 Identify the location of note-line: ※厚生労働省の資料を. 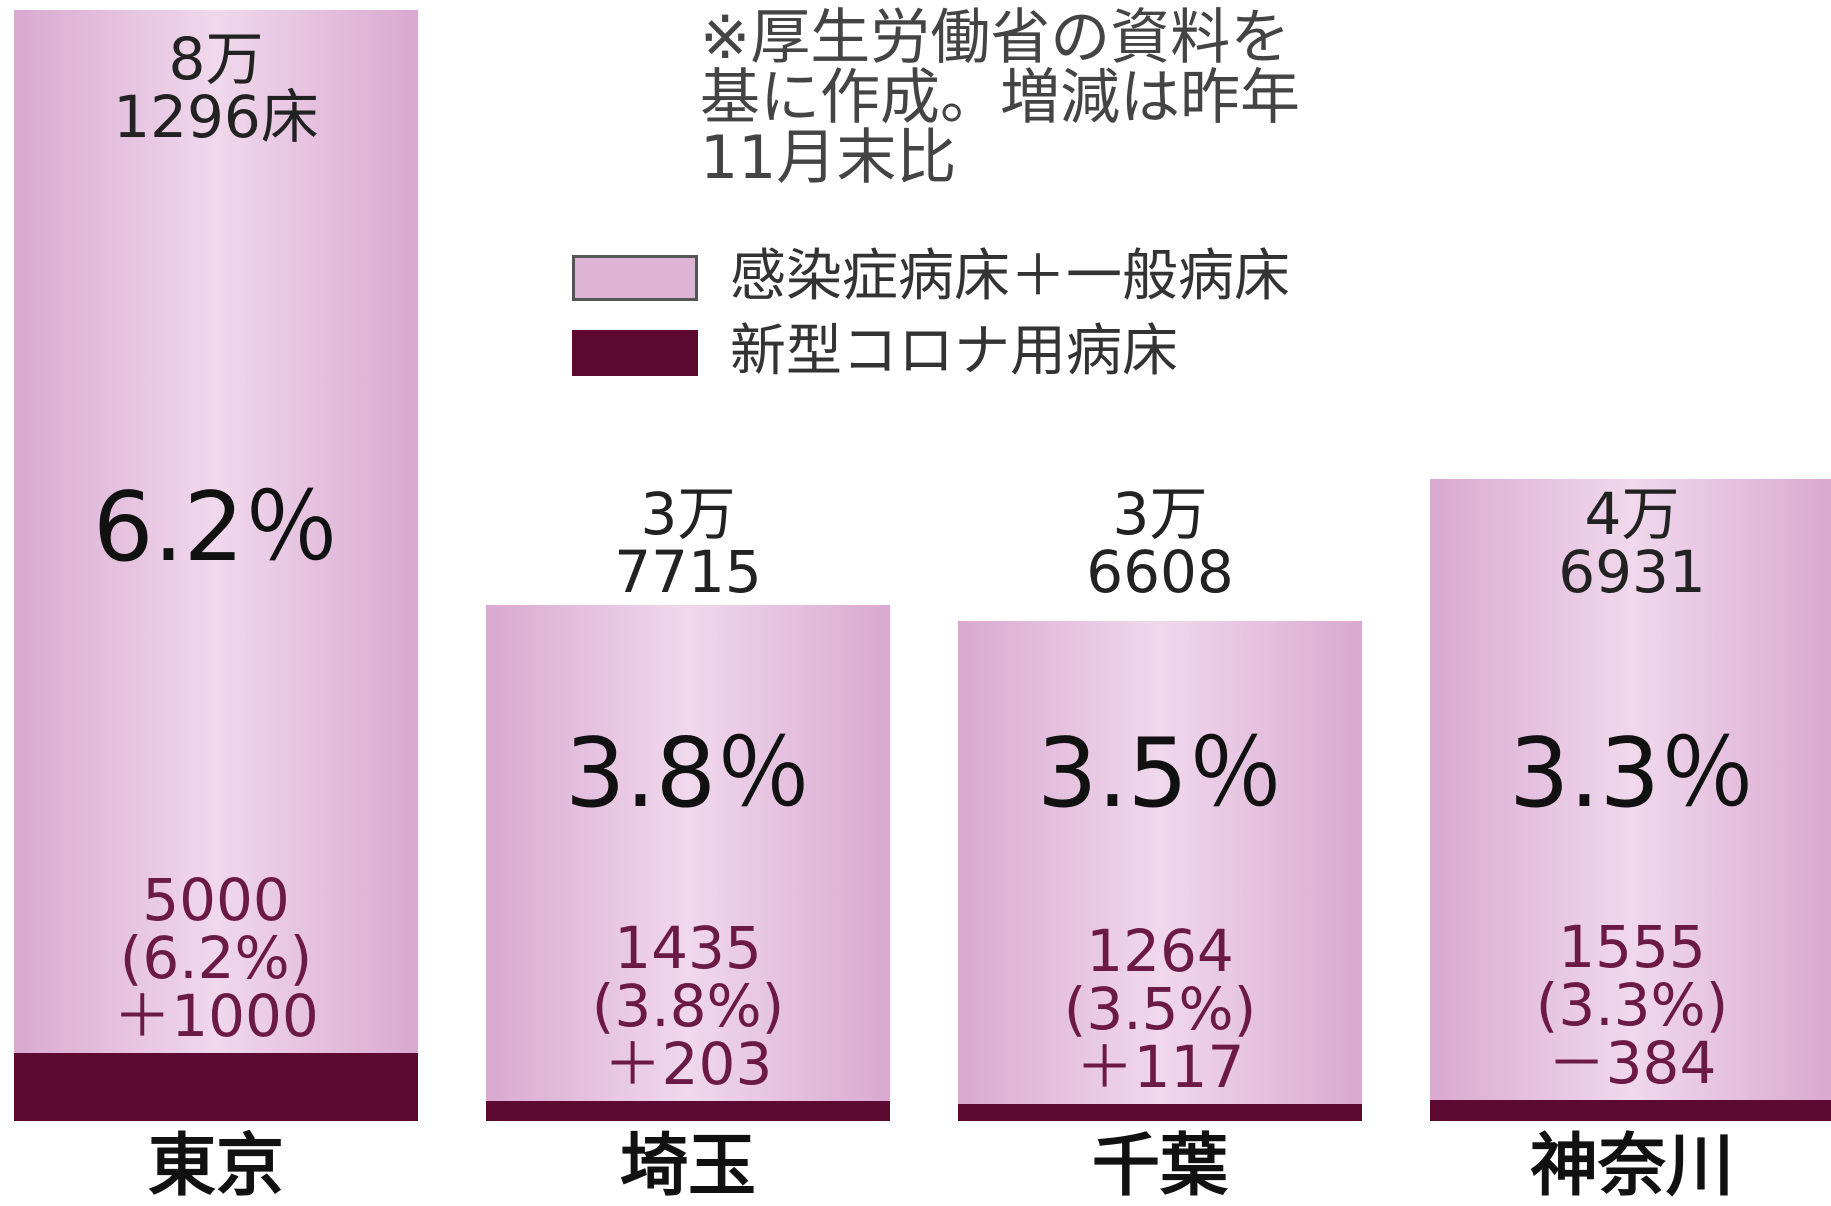
(995, 38).